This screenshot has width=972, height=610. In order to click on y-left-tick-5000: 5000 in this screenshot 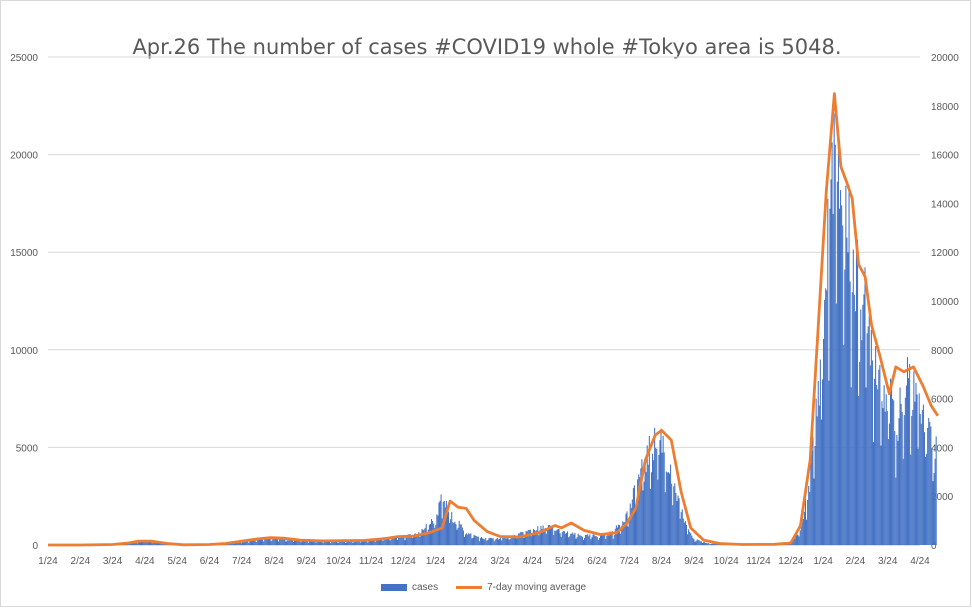, I will do `click(27, 448)`.